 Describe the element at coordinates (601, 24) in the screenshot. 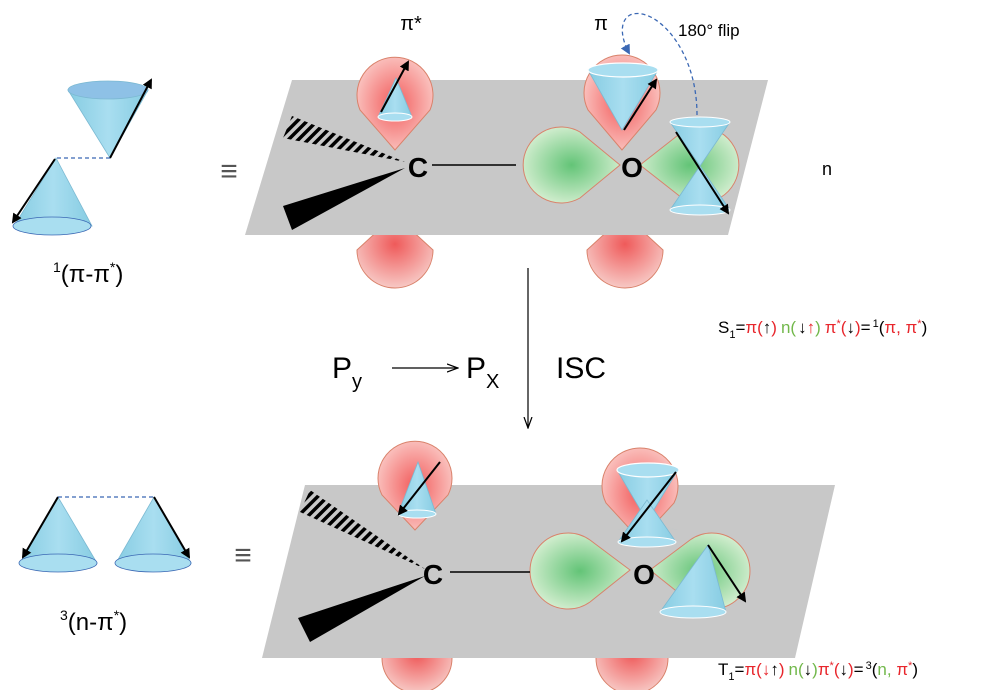

I see `label-pi: π` at that location.